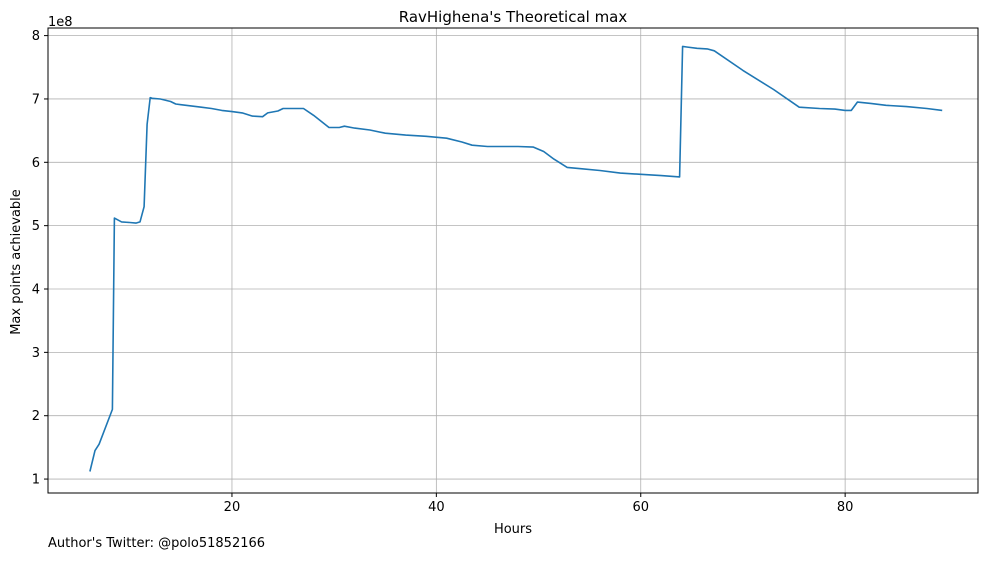 The image size is (988, 562). Describe the element at coordinates (845, 507) in the screenshot. I see `x-tick-label: 80` at that location.